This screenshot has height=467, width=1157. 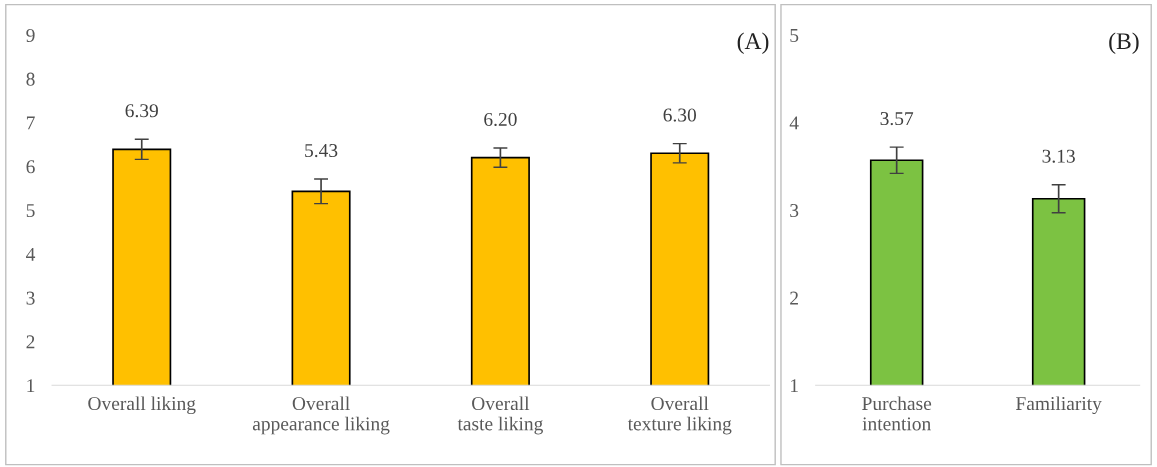 I want to click on data-label: 3.13, so click(x=1058, y=156).